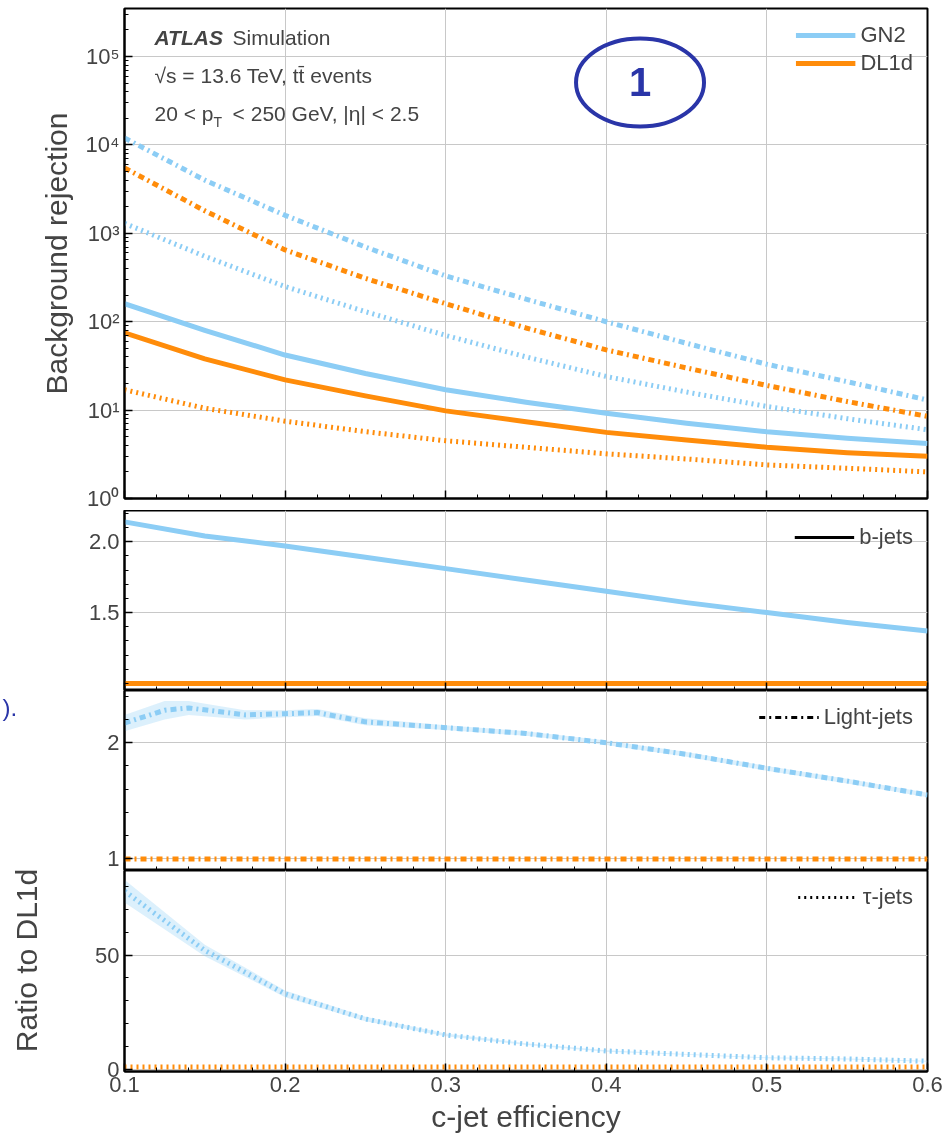 The width and height of the screenshot is (945, 1135). Describe the element at coordinates (285, 1084) in the screenshot. I see `x-tick-label: 0.2` at that location.